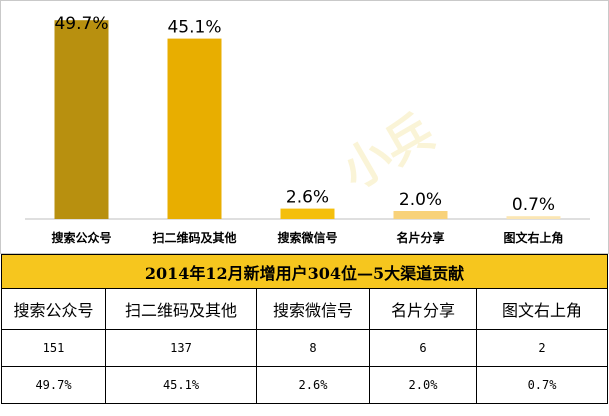 This screenshot has height=416, width=609. I want to click on table-row-percents: 49.7% 45.1% 2.6% 2.0% 0.7%, so click(305, 385).